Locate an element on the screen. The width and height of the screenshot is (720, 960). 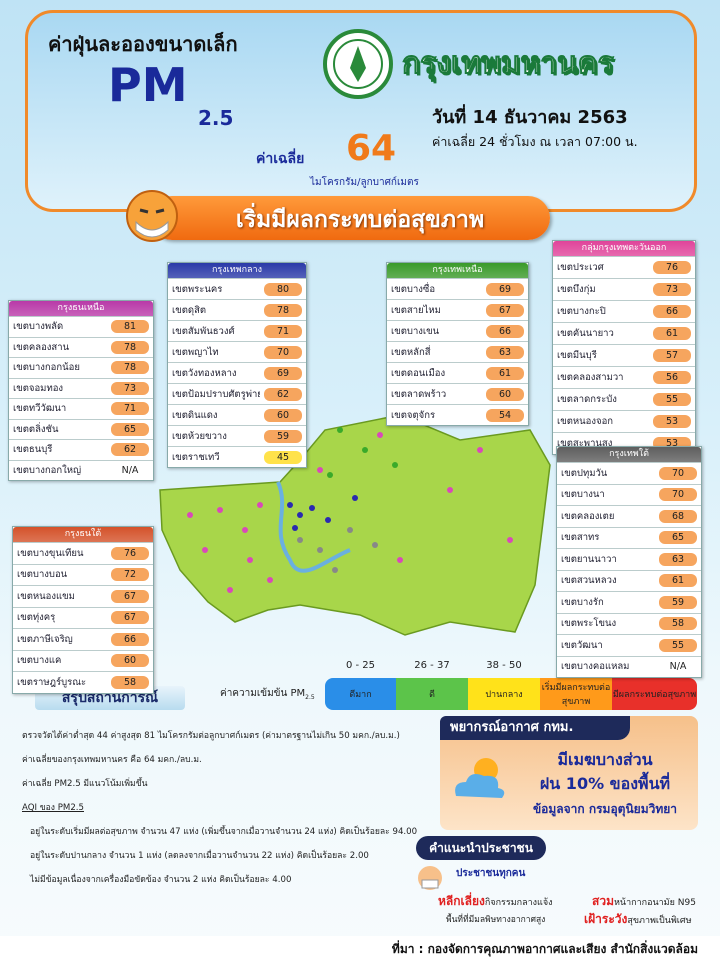
district-value: N/A is located at coordinates (130, 470).